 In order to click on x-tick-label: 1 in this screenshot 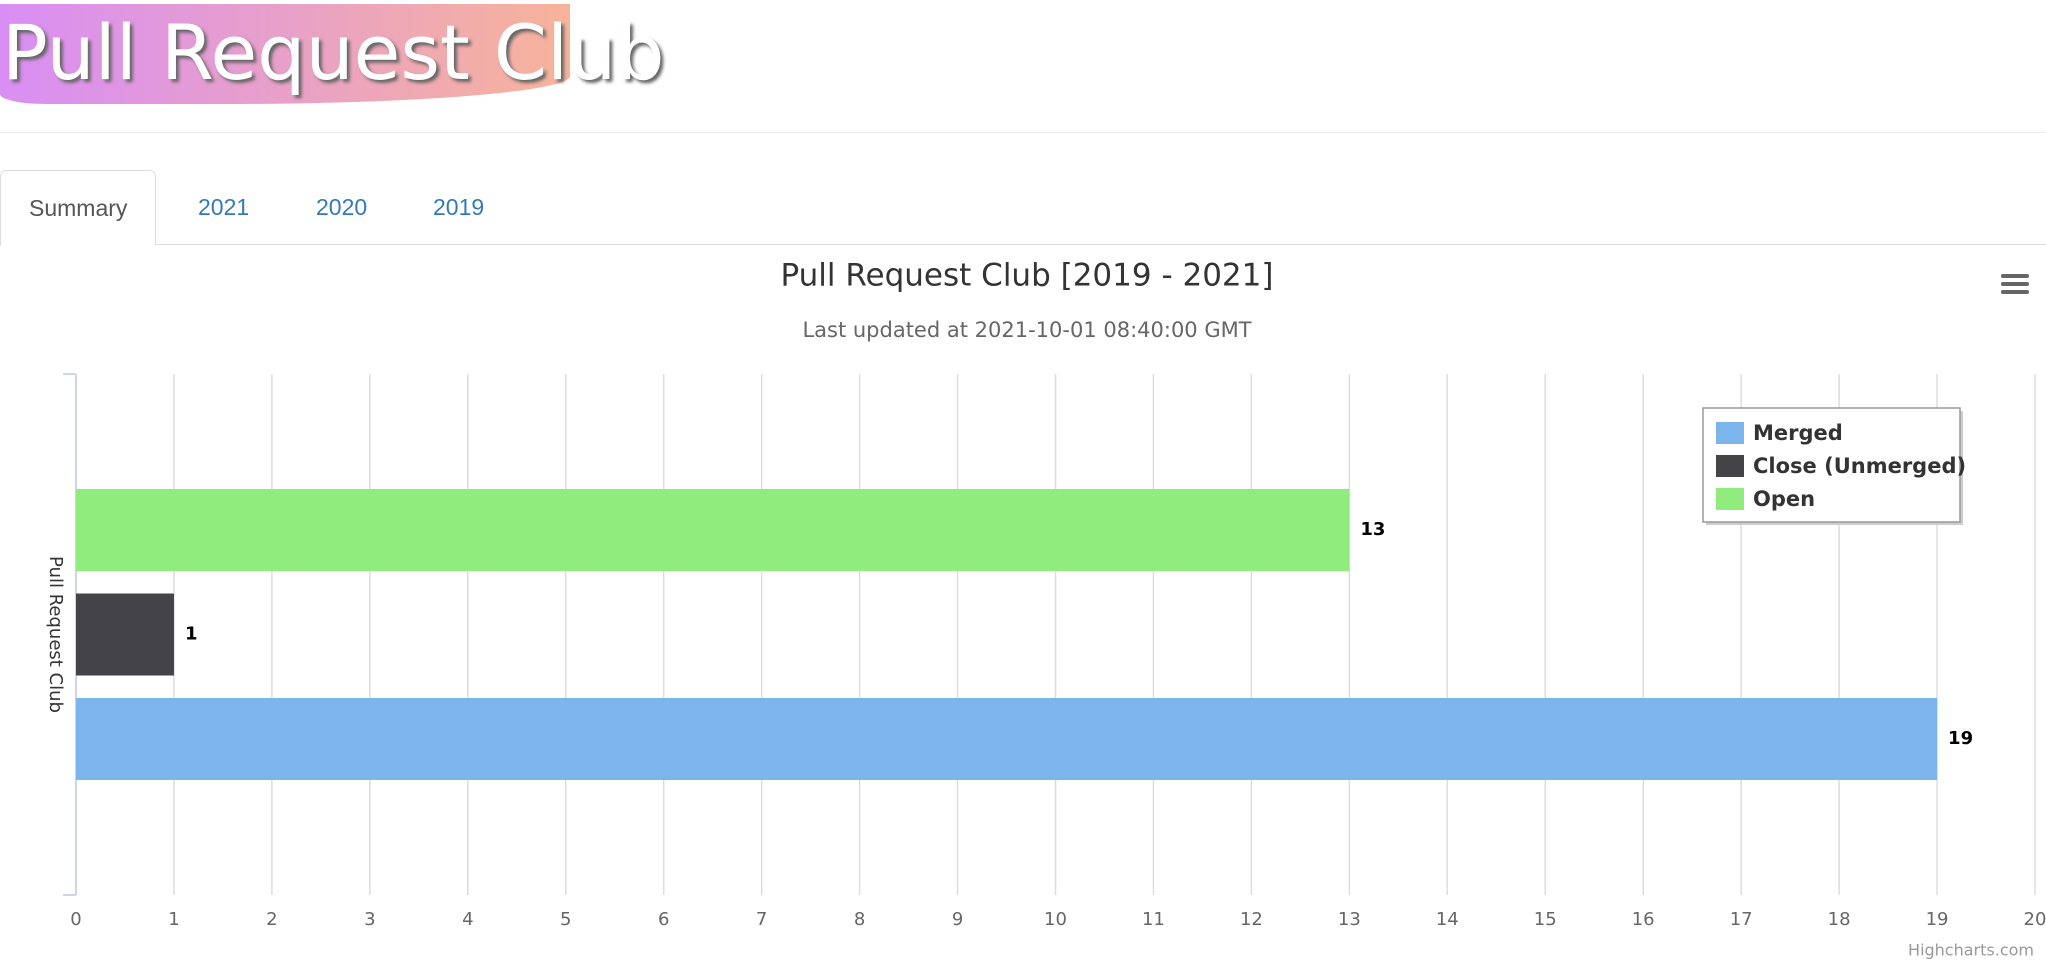, I will do `click(173, 919)`.